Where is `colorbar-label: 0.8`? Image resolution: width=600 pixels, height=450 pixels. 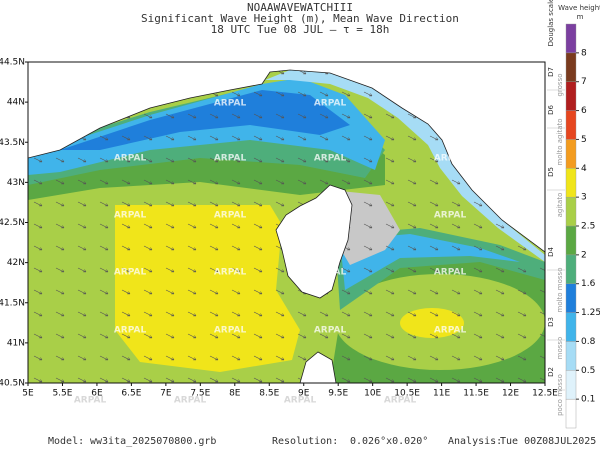
colorbar-label: 0.8 is located at coordinates (588, 342).